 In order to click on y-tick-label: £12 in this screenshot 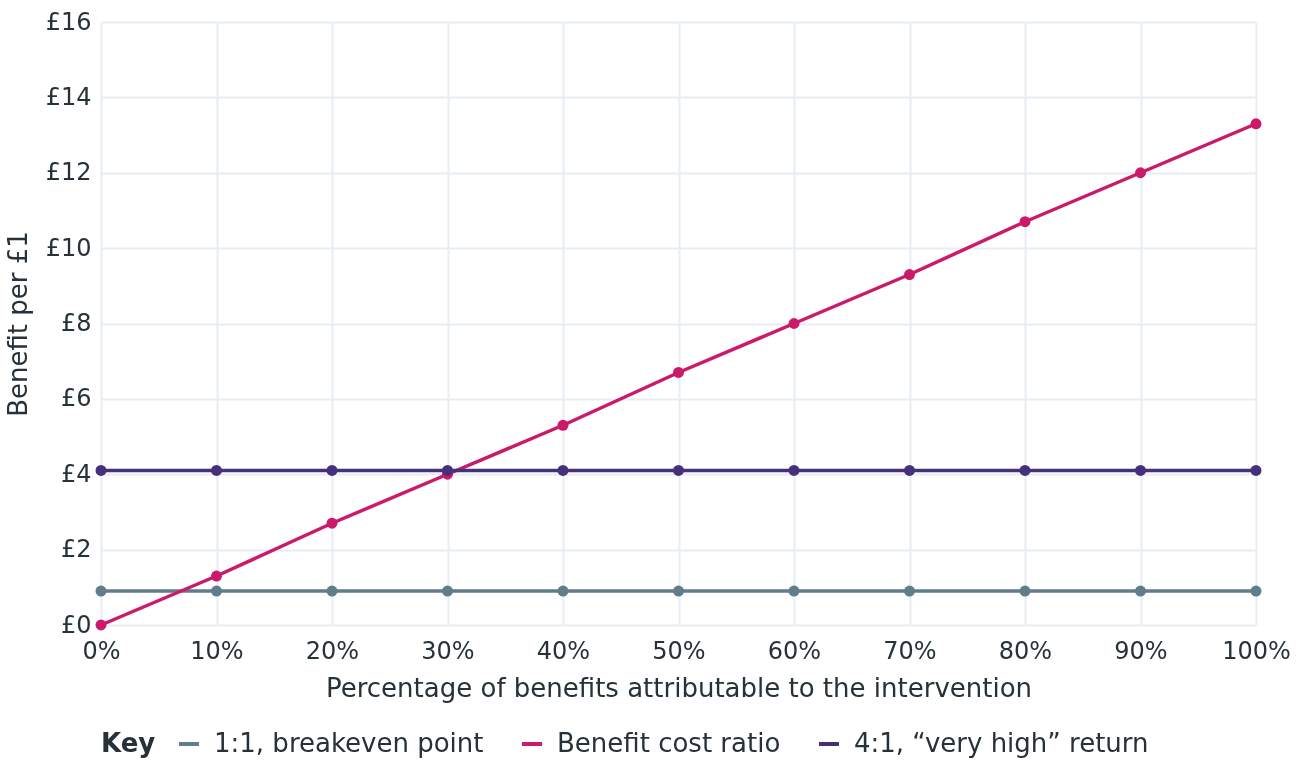, I will do `click(68, 172)`.